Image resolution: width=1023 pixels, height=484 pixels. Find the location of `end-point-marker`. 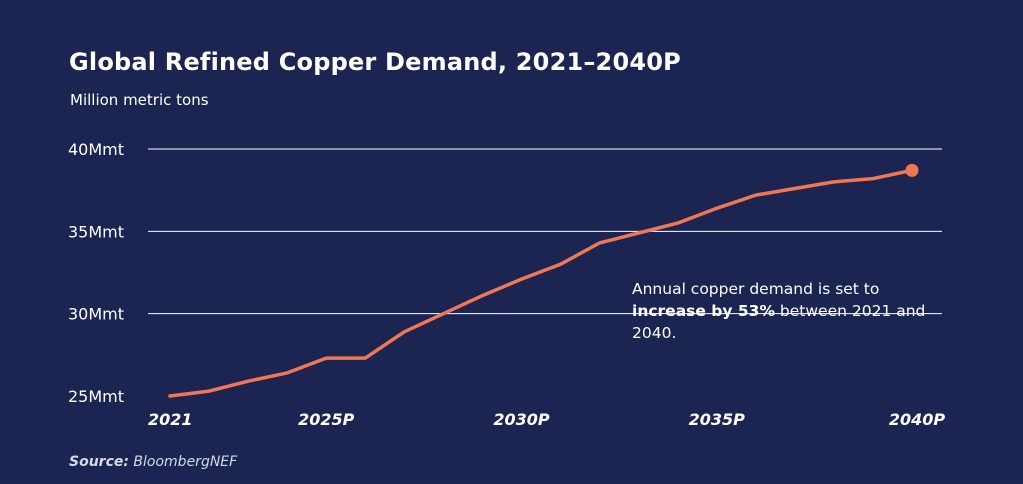

end-point-marker is located at coordinates (912, 170).